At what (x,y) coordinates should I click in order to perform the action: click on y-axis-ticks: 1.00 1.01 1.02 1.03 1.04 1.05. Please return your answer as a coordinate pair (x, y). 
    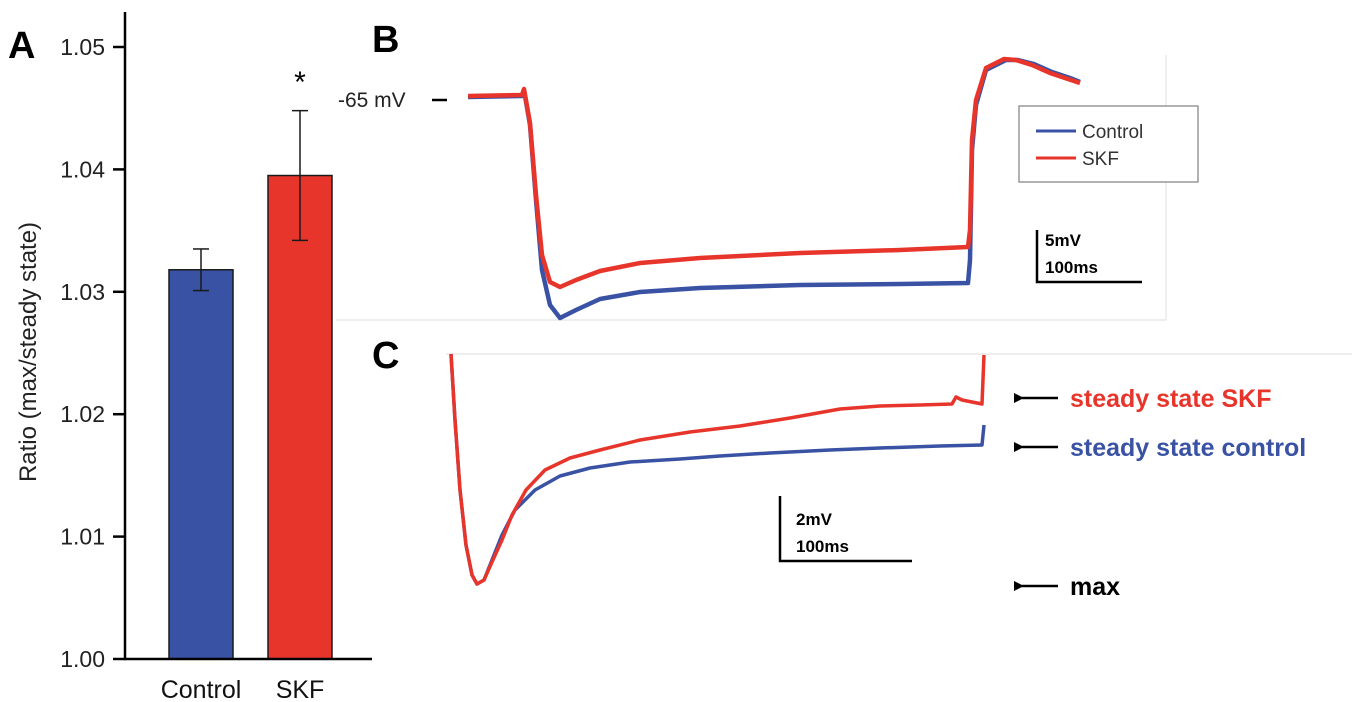
    Looking at the image, I should click on (92, 353).